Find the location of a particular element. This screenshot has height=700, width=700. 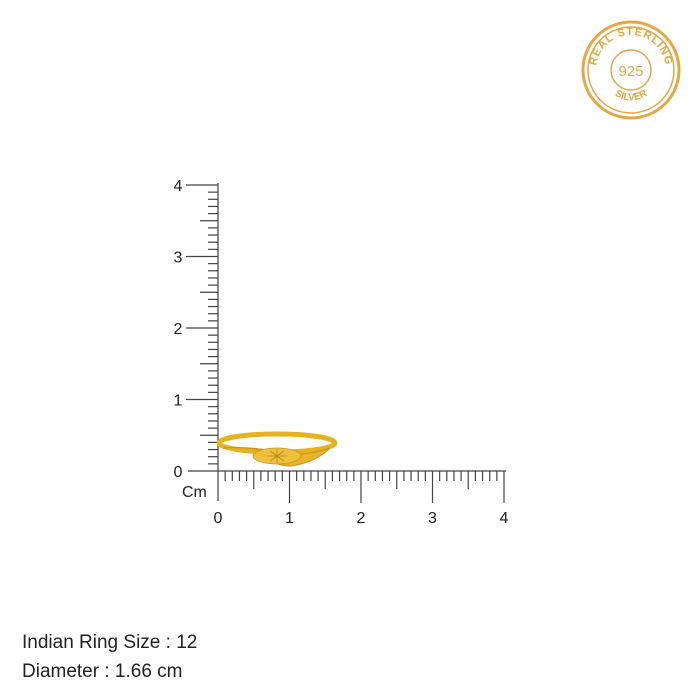

y-tick-label: 0 is located at coordinates (178, 472).